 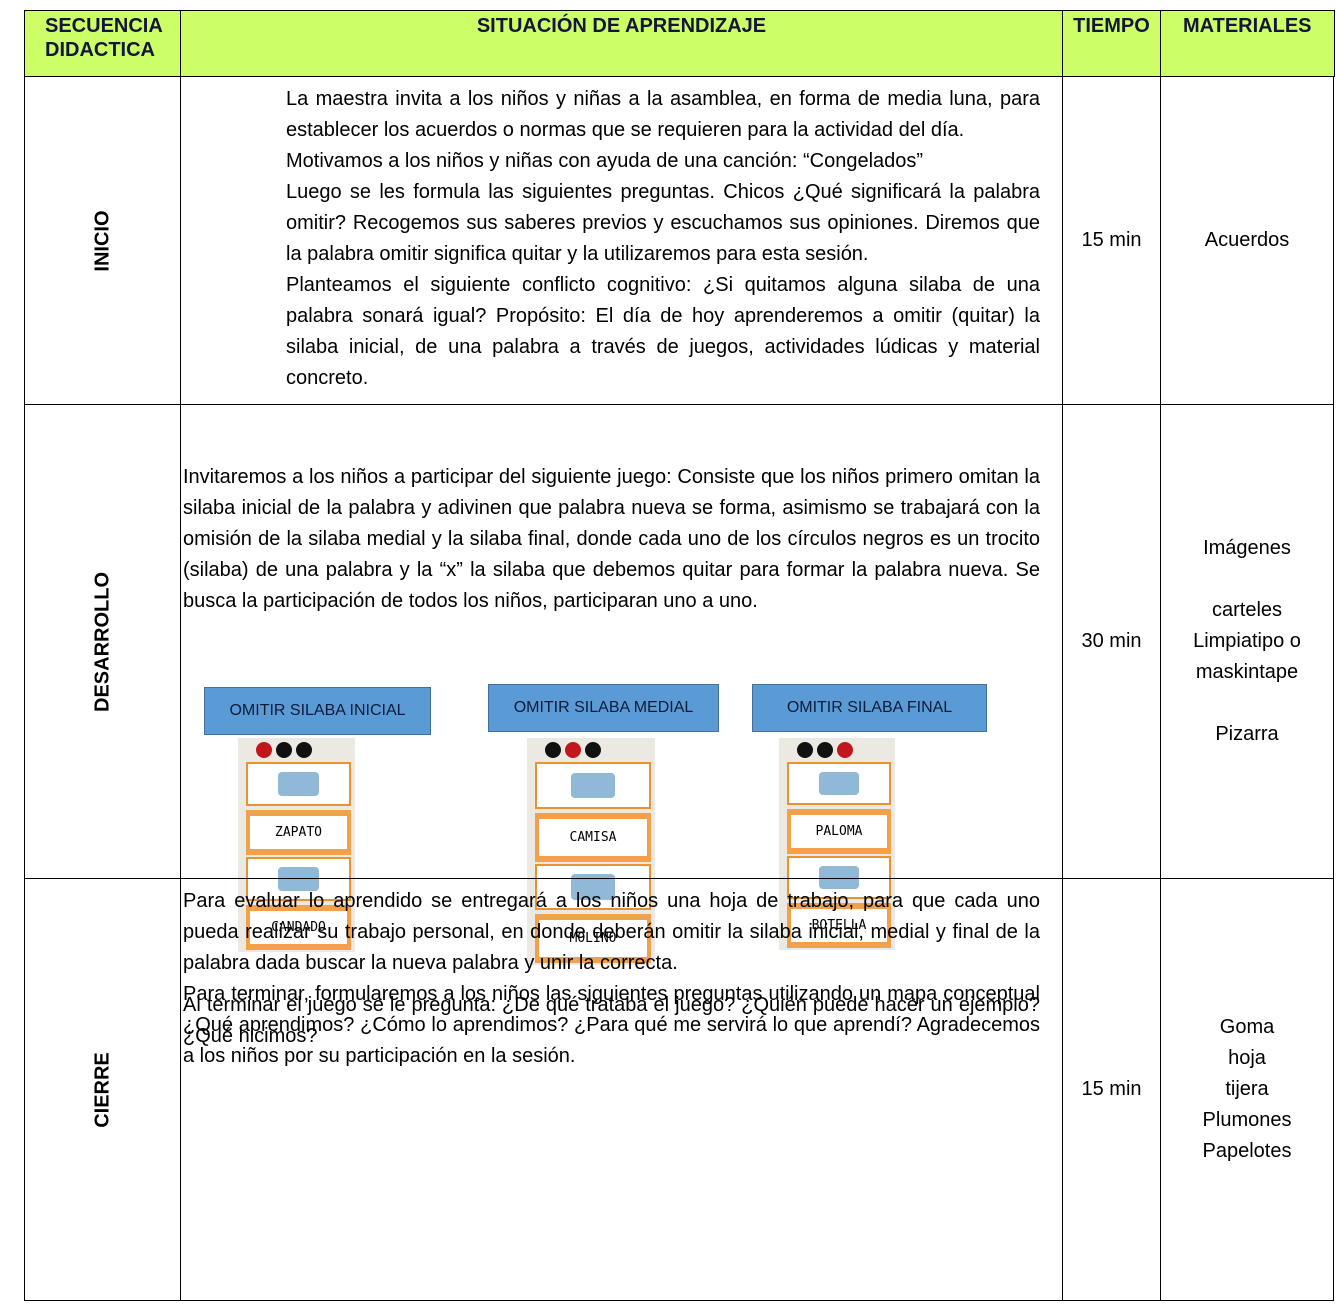 I want to click on materials-list: Goma hoja tijera Plumones Papelotes, so click(x=1247, y=1089).